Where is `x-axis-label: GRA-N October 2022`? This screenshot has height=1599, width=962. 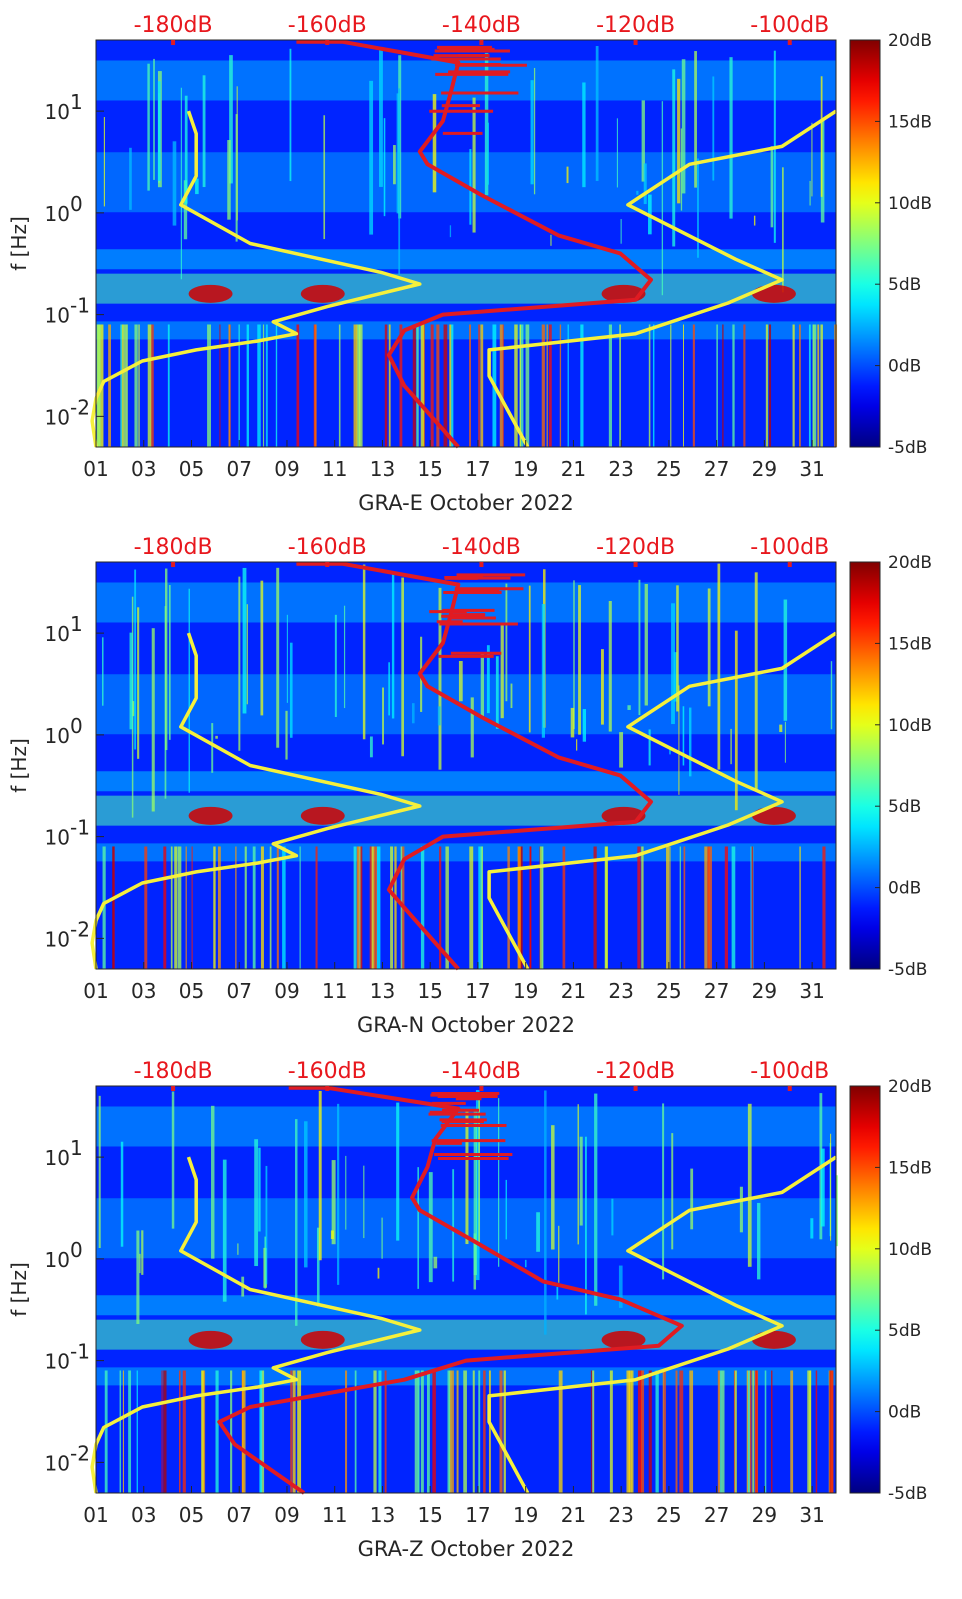 x-axis-label: GRA-N October 2022 is located at coordinates (466, 1025).